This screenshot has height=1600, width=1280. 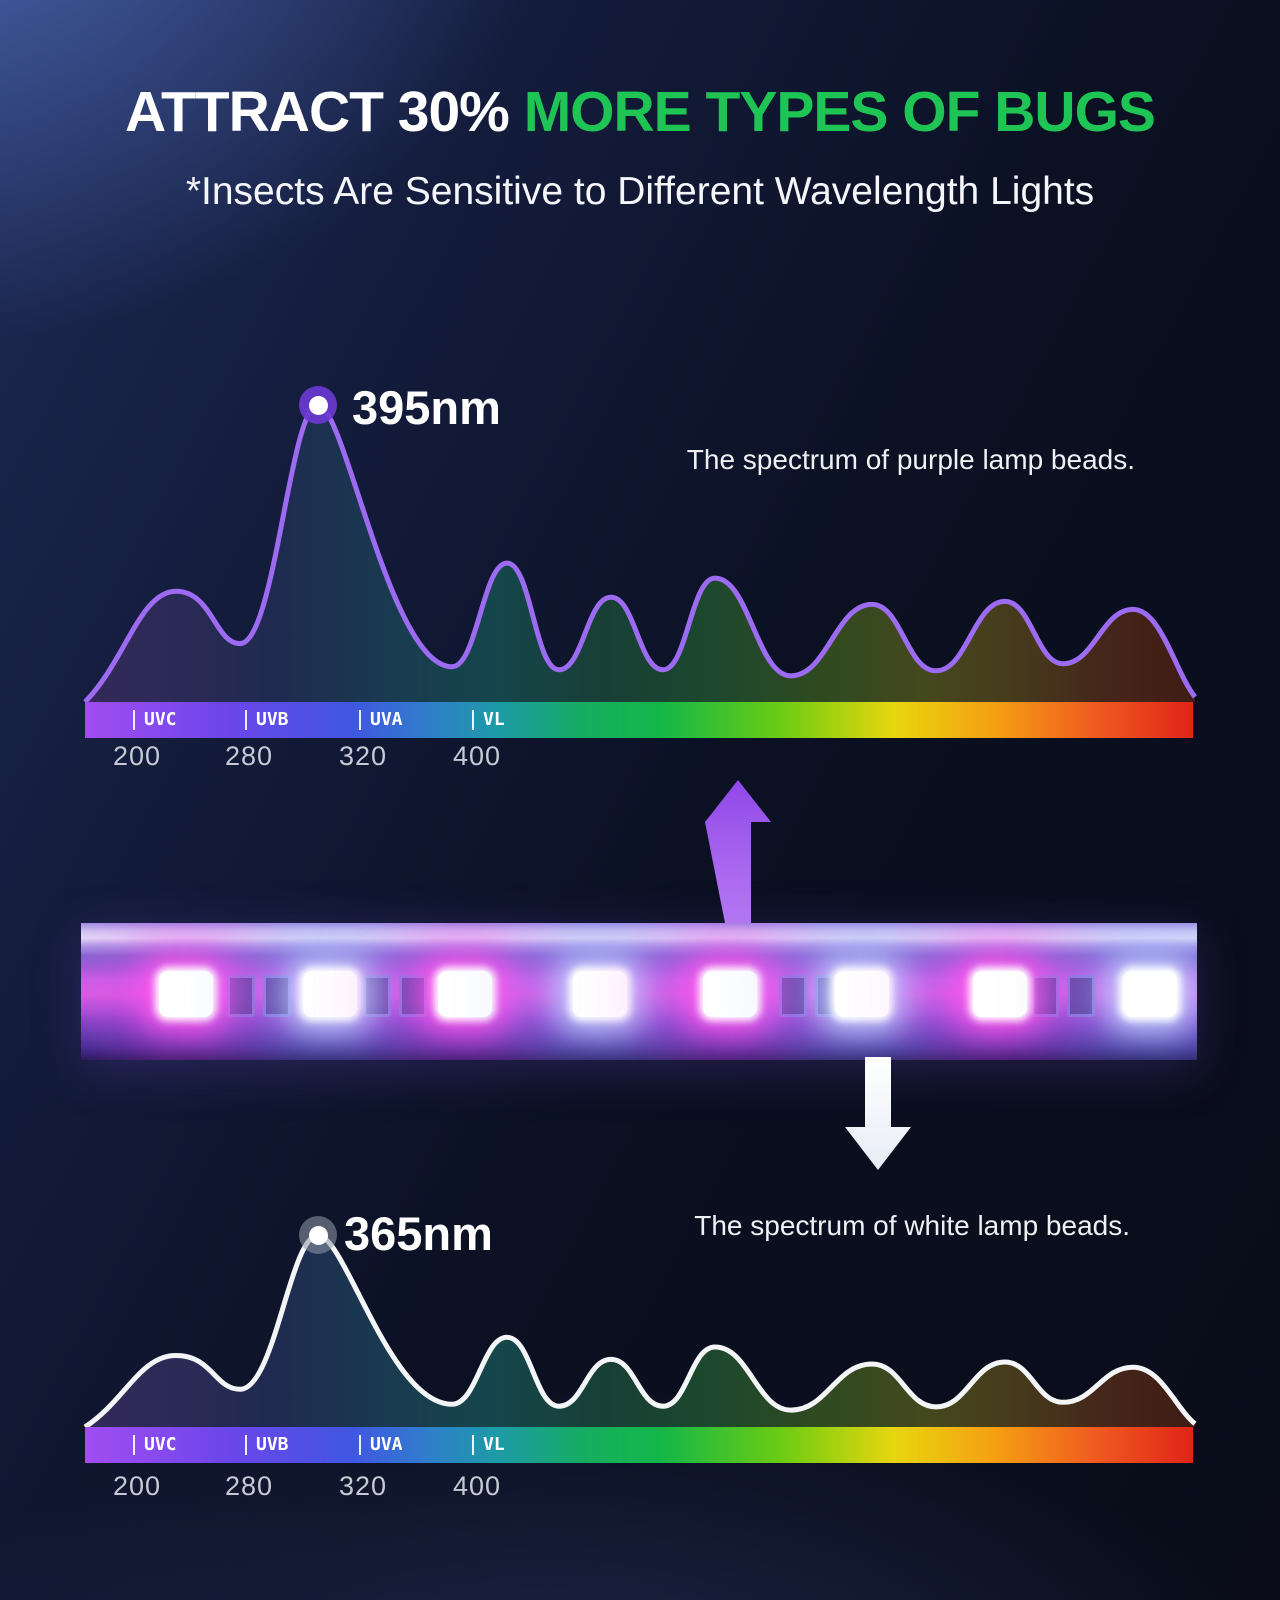 I want to click on peak-label-365nm: 365nm, so click(x=418, y=1233).